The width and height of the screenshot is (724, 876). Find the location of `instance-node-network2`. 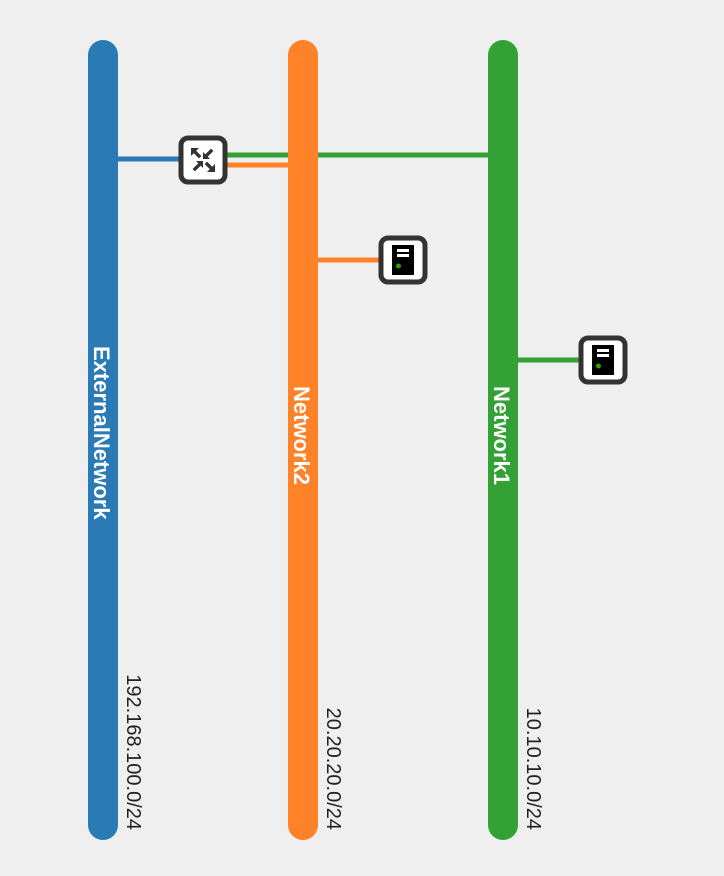

instance-node-network2 is located at coordinates (403, 260).